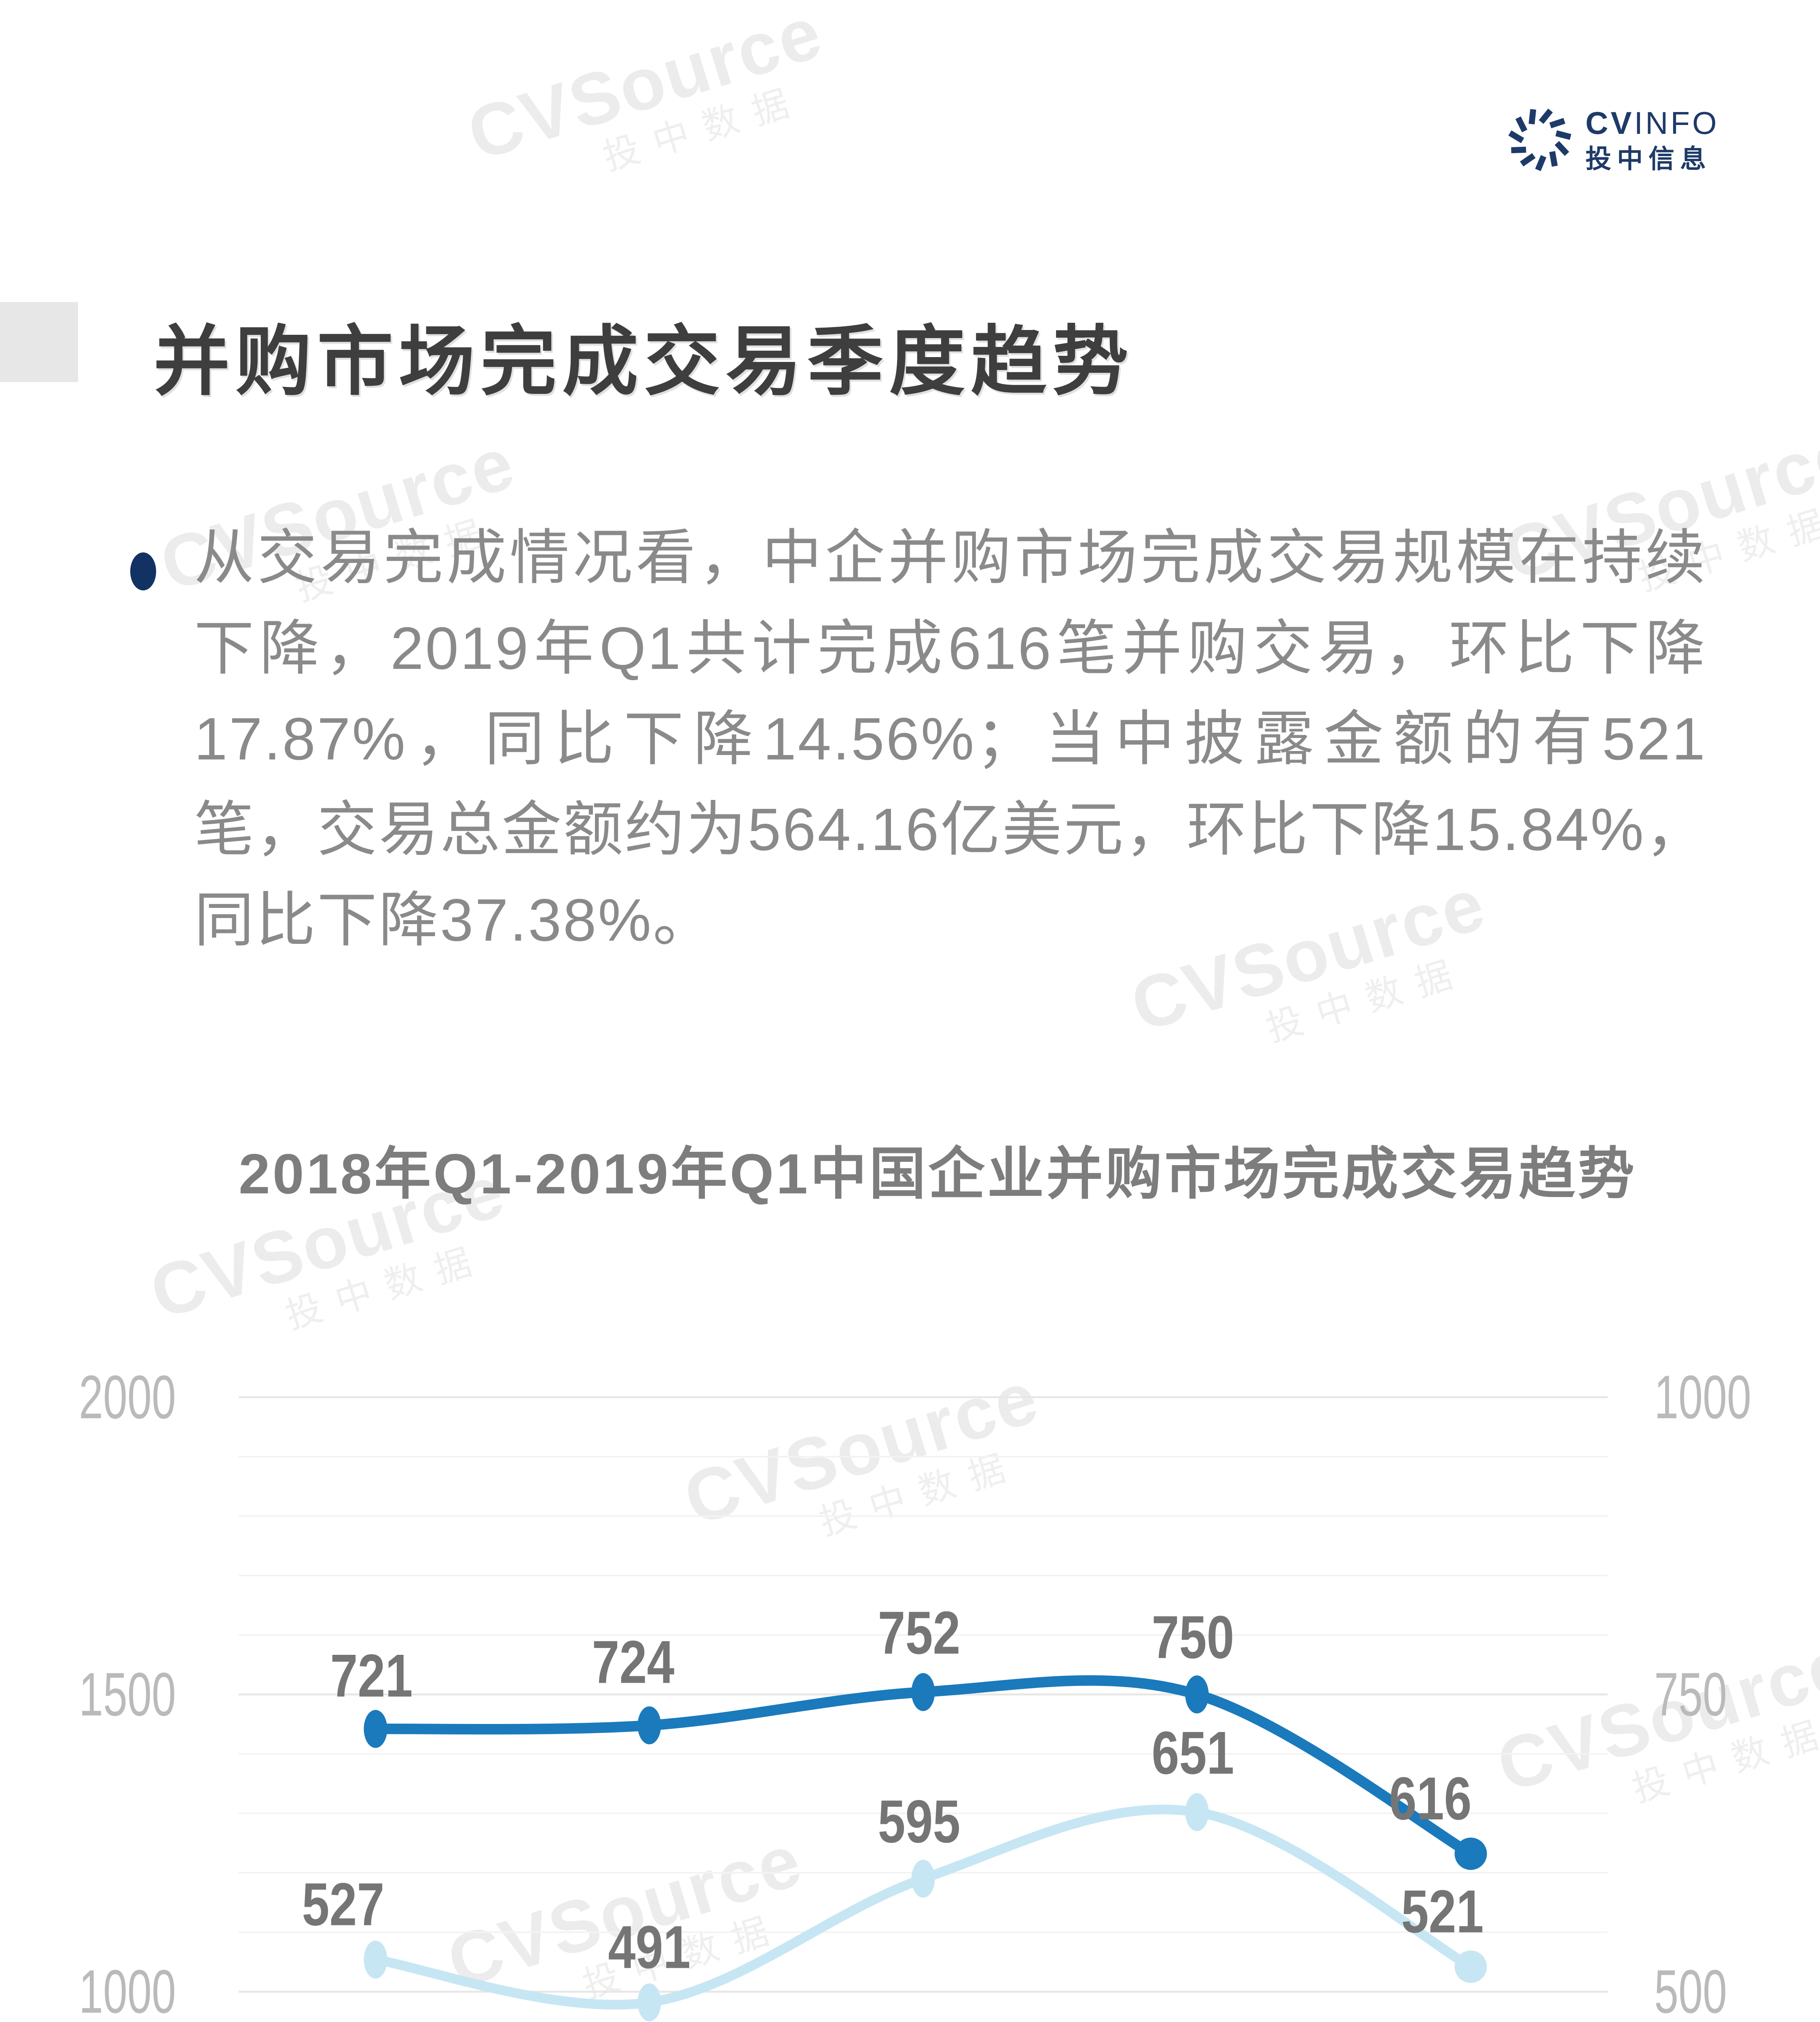 The width and height of the screenshot is (1820, 2022). What do you see at coordinates (1690, 1694) in the screenshot?
I see `right-axis-tick-750: 750` at bounding box center [1690, 1694].